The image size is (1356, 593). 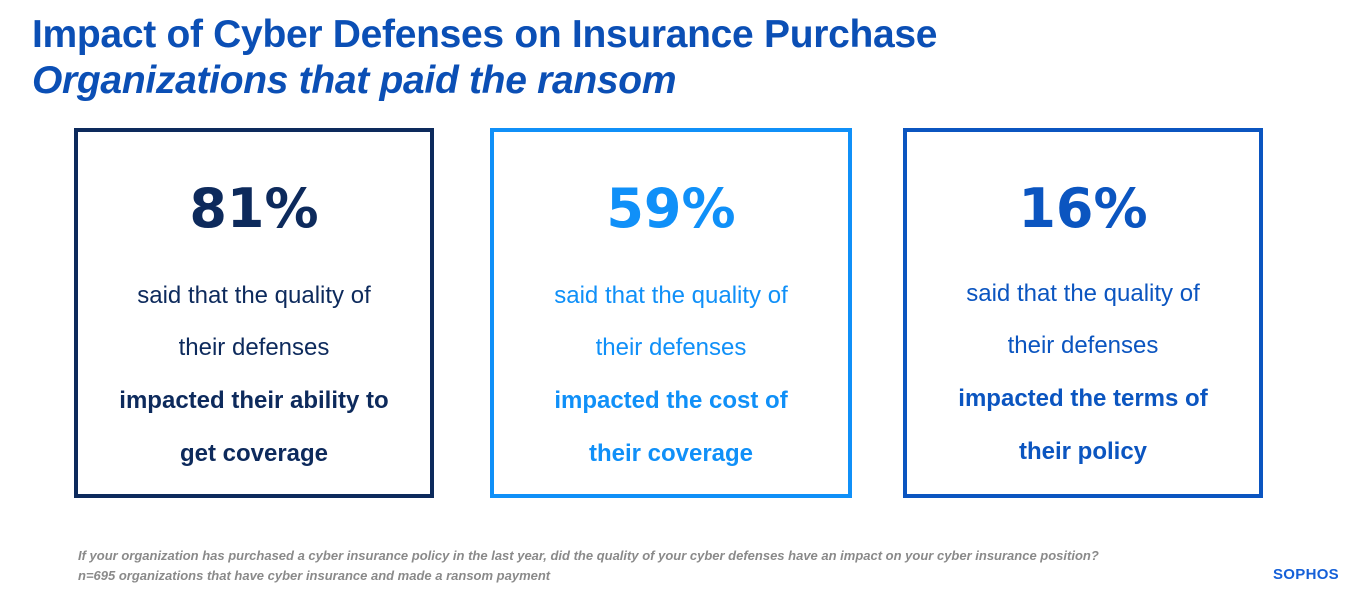 I want to click on page-subtitle: Organizations that paid the ransom, so click(x=354, y=80).